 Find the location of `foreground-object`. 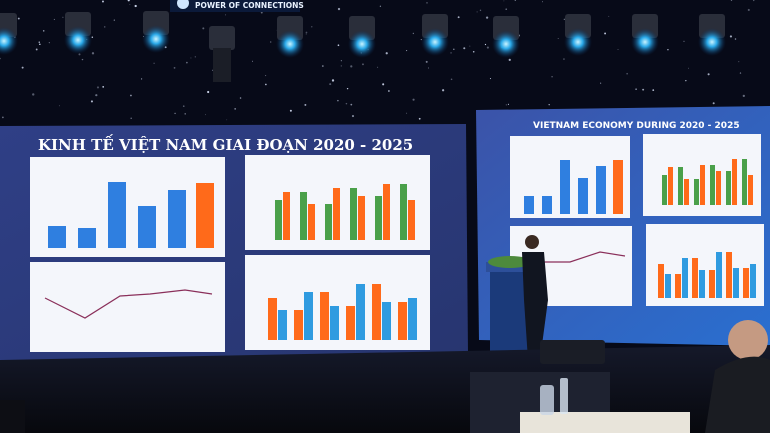

foreground-object is located at coordinates (12, 416).